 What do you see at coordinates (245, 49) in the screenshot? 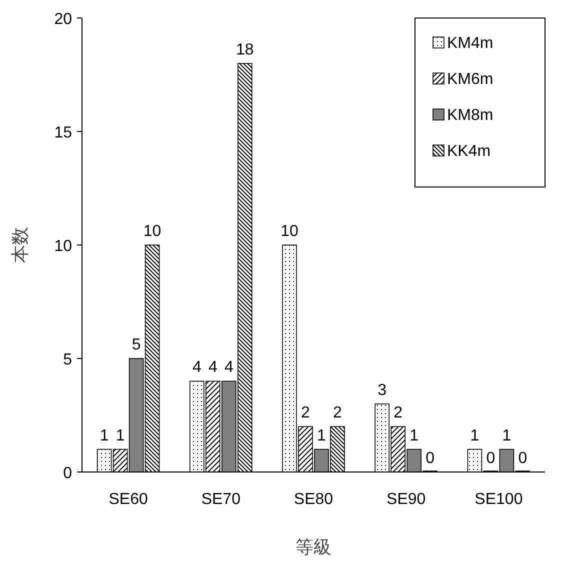
I see `data-label: 18` at bounding box center [245, 49].